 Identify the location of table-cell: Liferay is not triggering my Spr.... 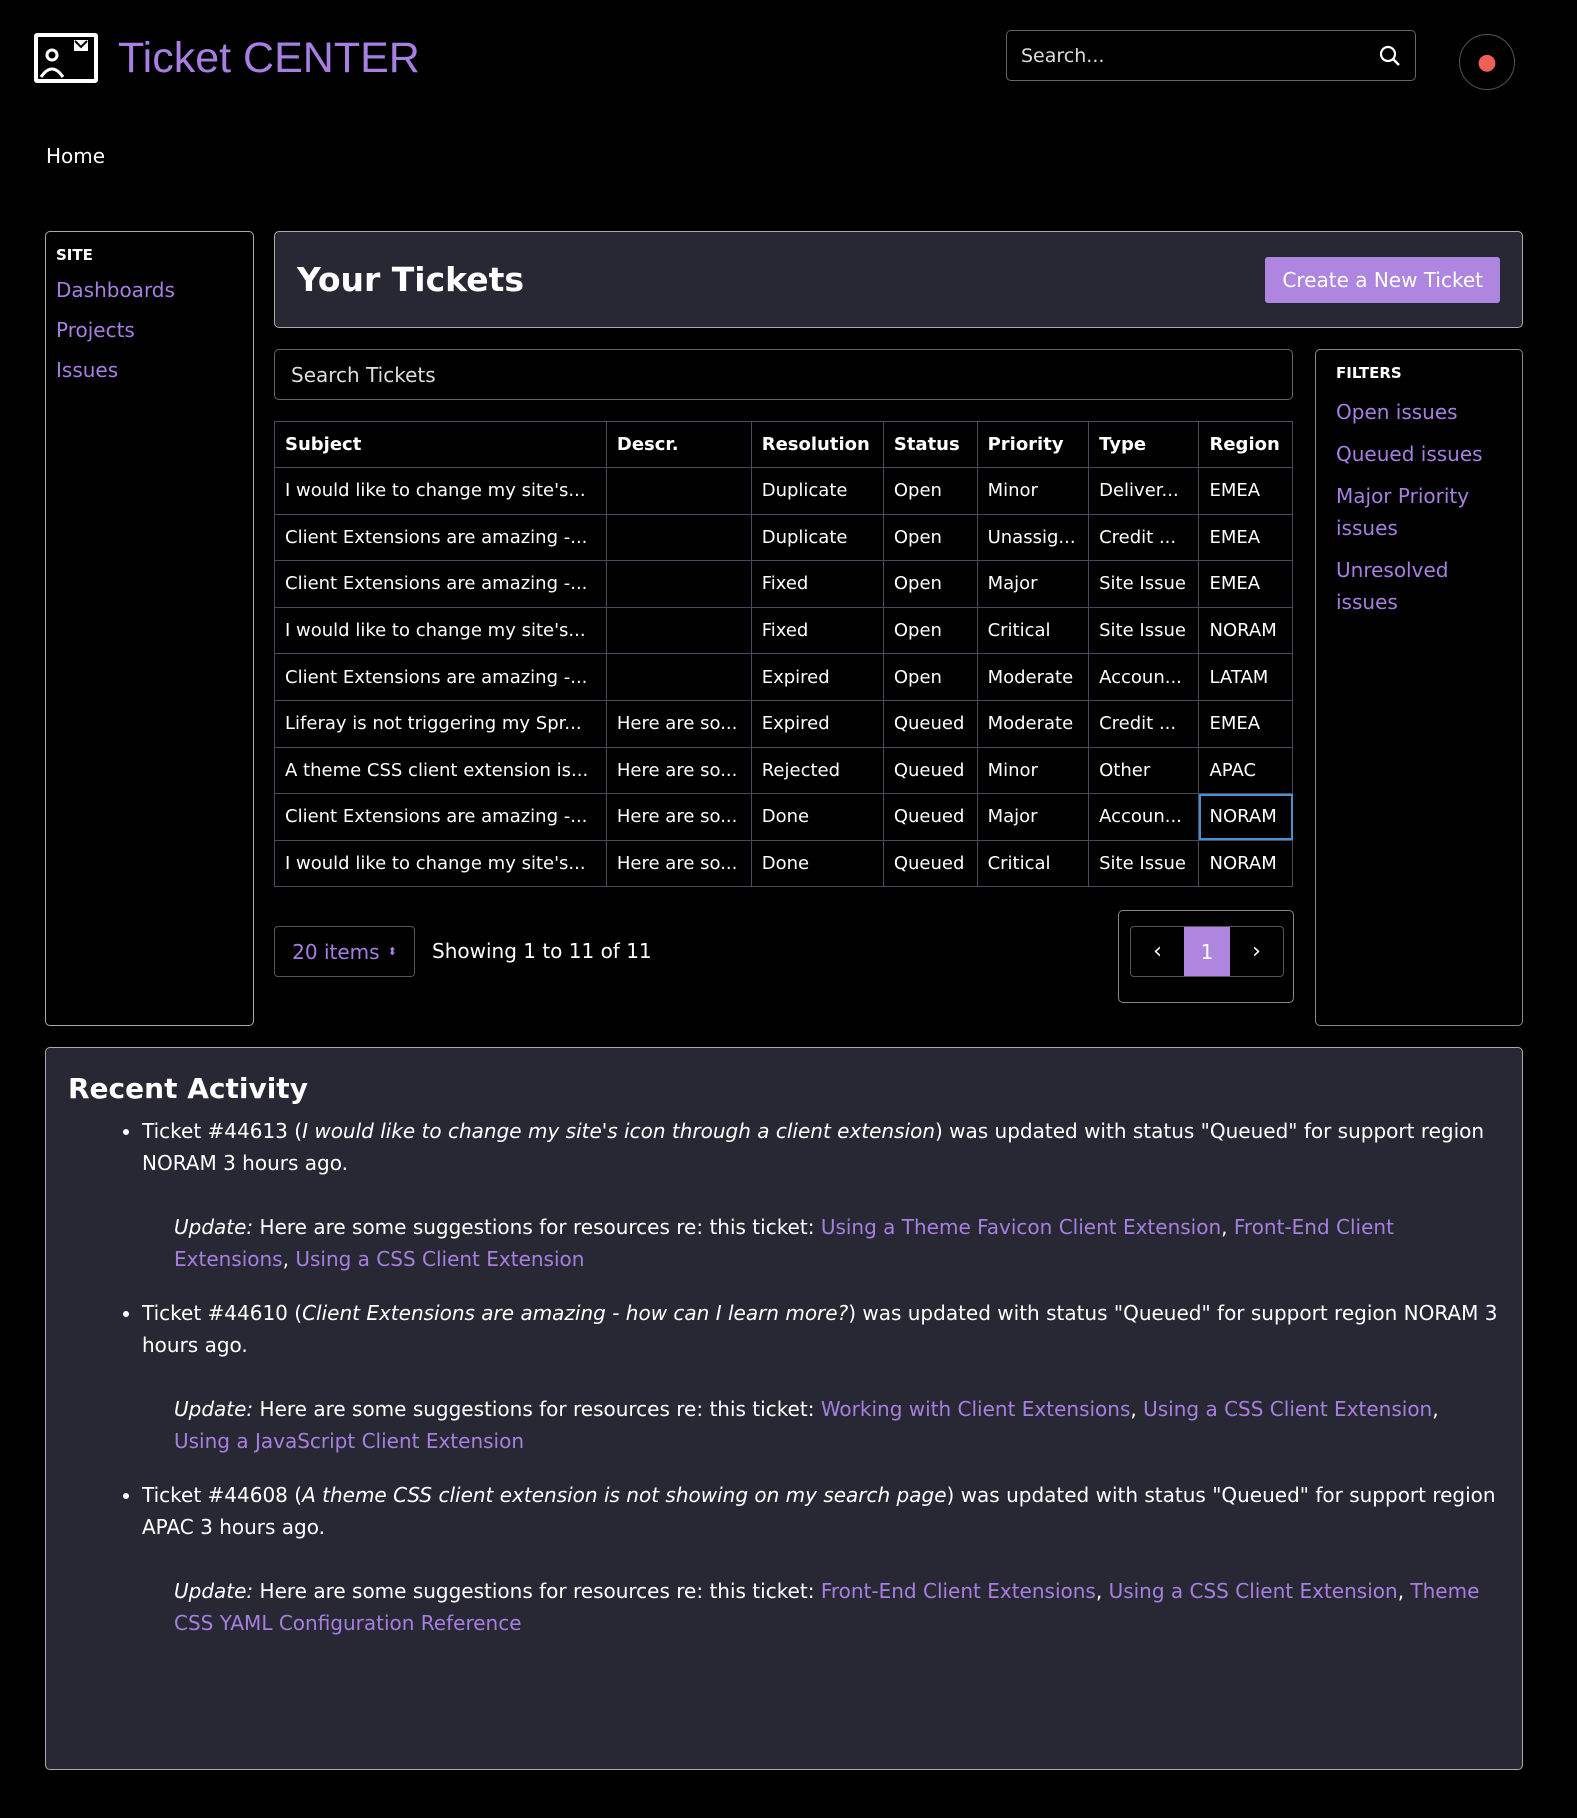
(440, 723).